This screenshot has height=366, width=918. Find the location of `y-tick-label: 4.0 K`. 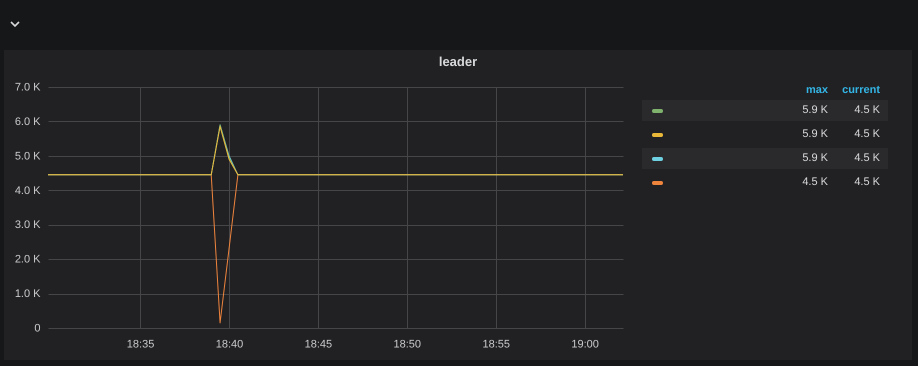

y-tick-label: 4.0 K is located at coordinates (28, 190).